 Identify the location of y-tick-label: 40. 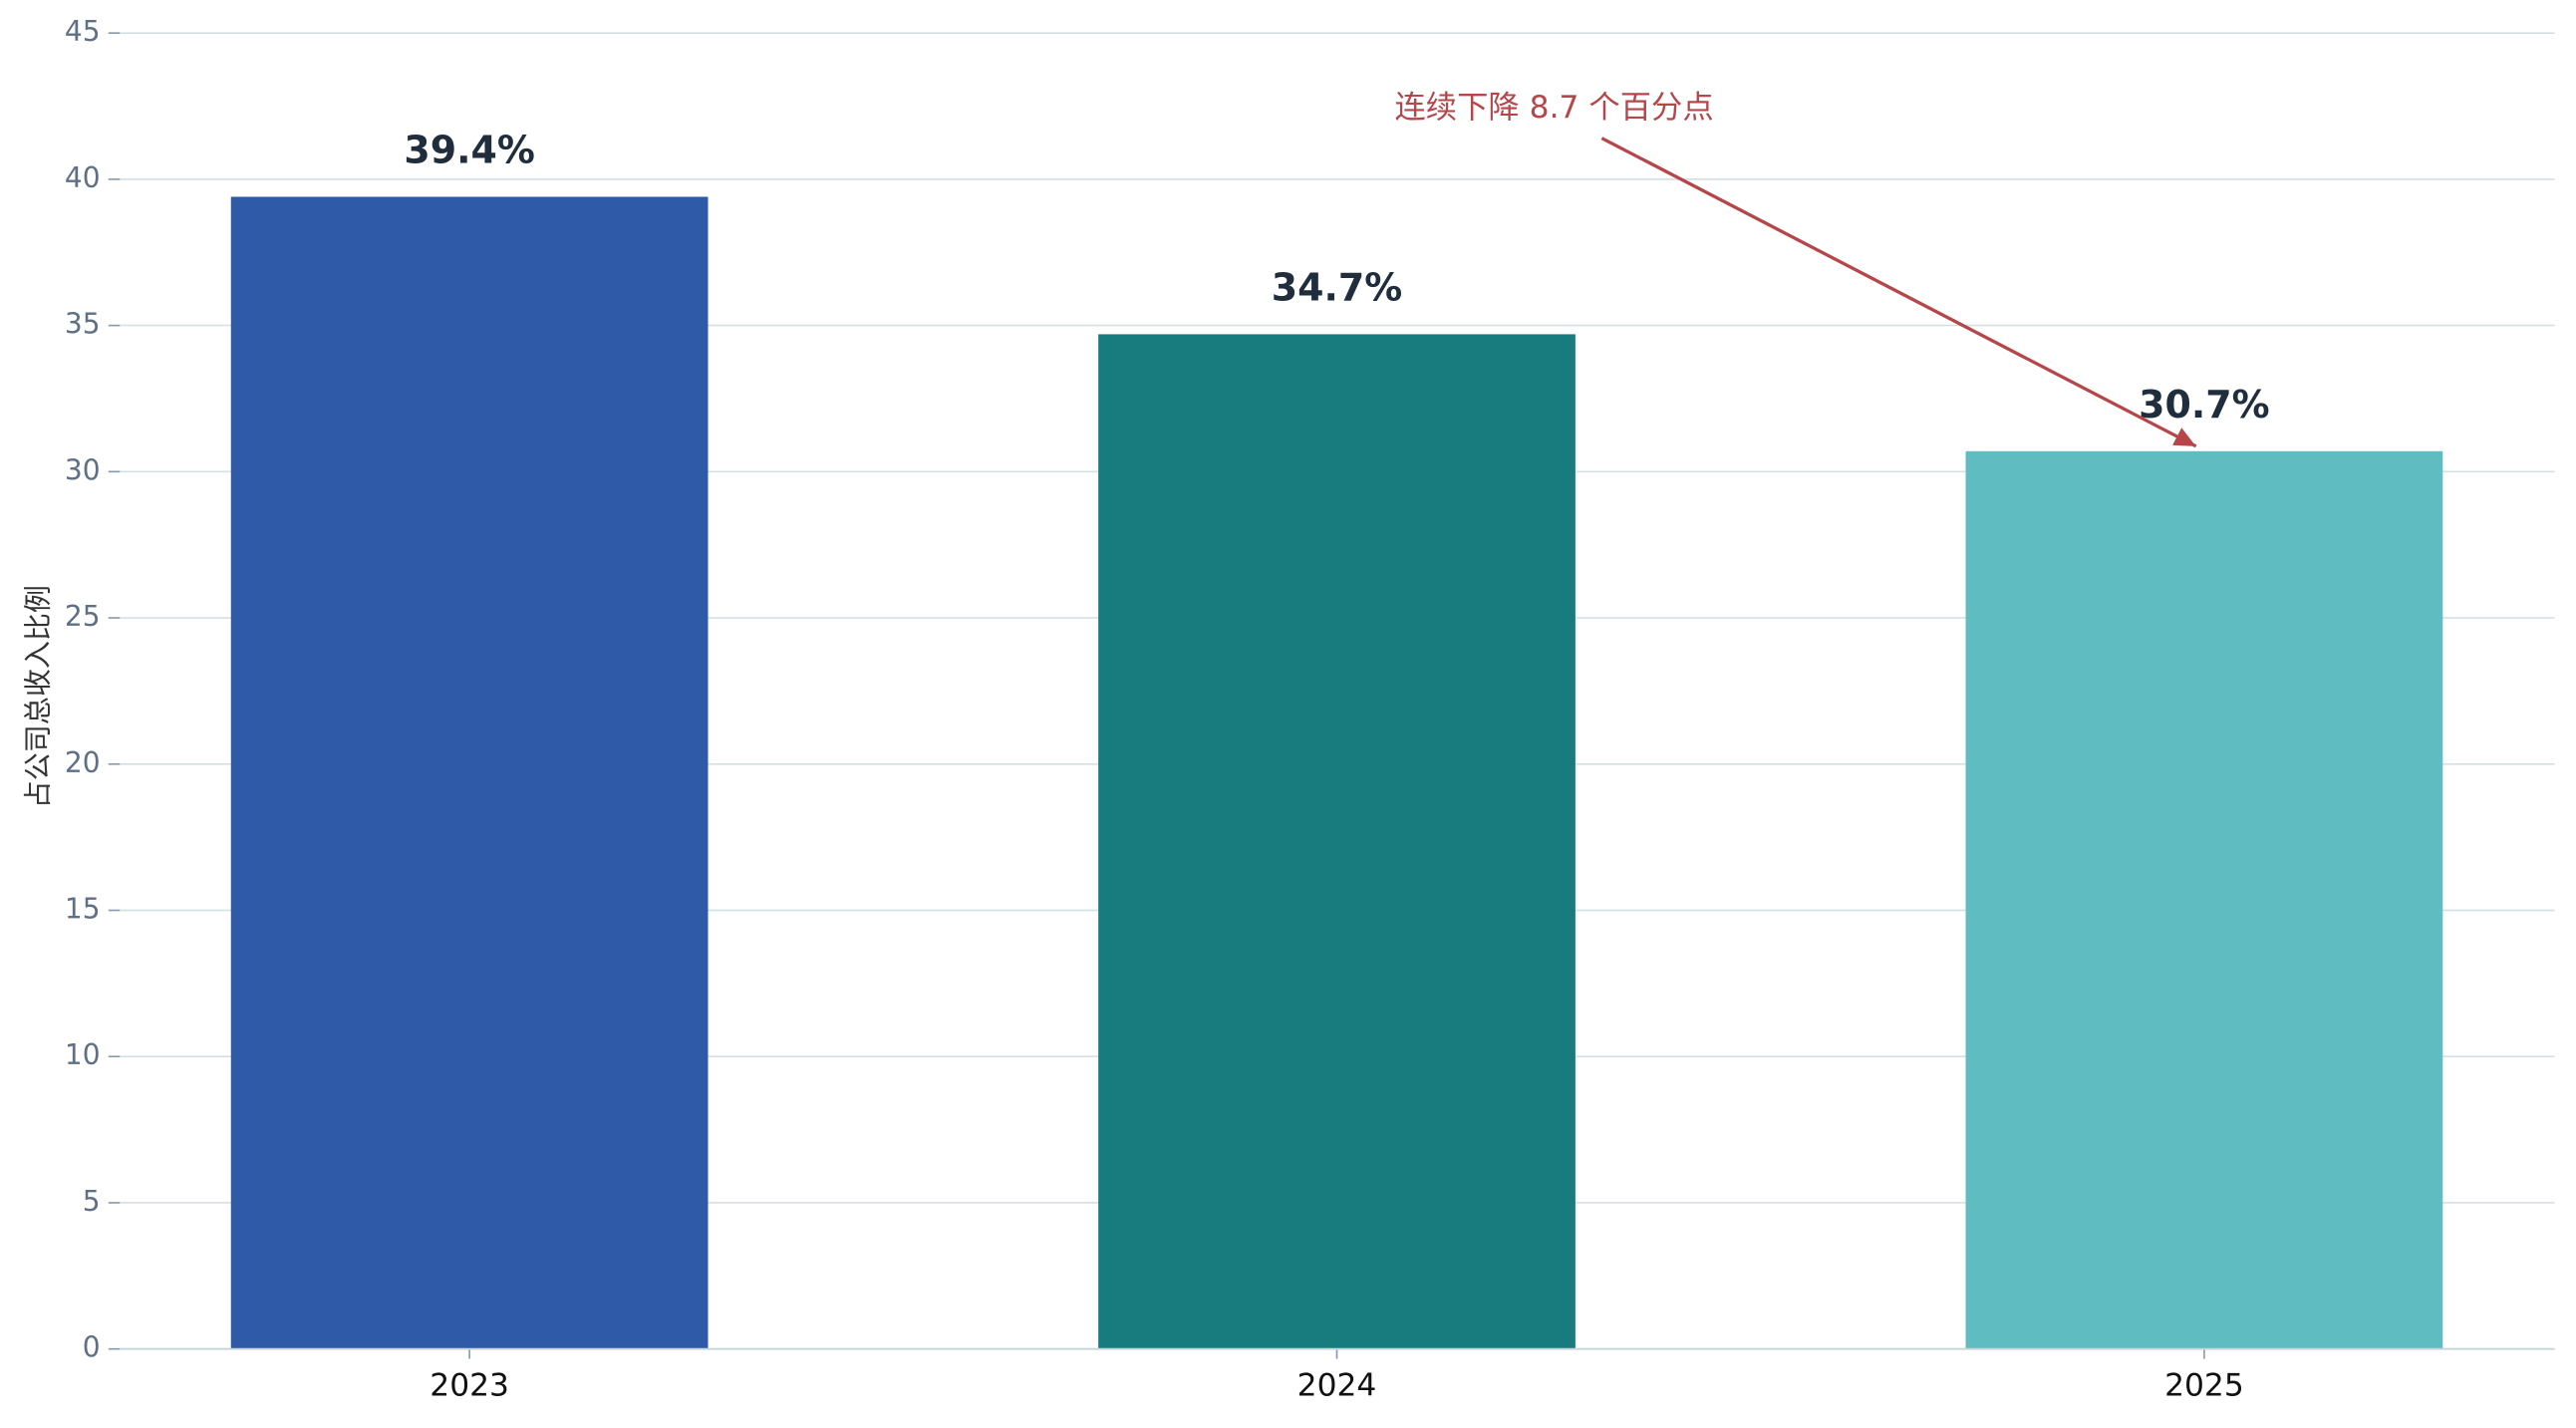
(83, 177).